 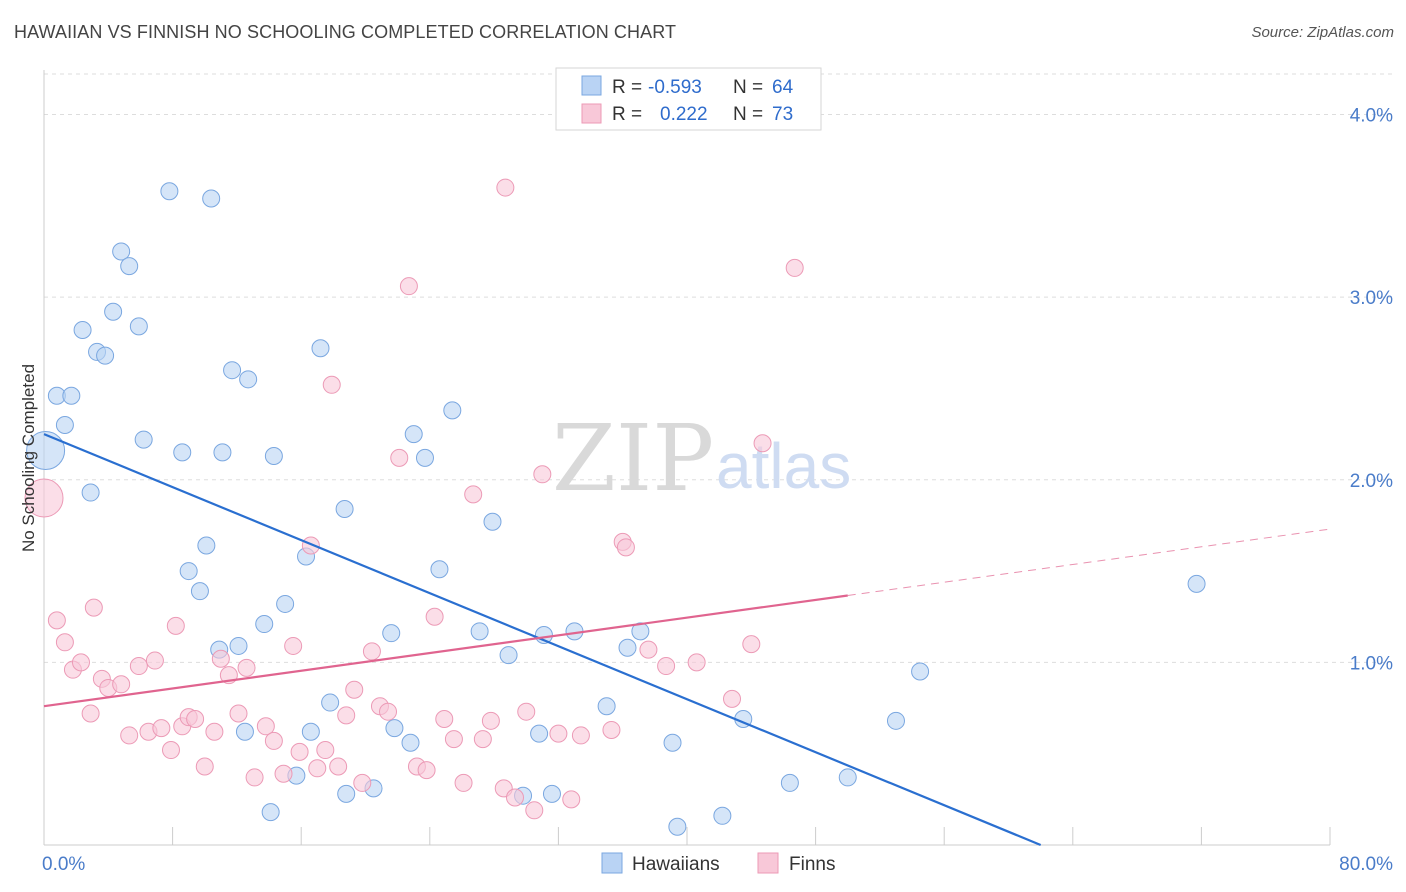 I want to click on legend-stats-n-value-hawaiians: 64, so click(x=783, y=87).